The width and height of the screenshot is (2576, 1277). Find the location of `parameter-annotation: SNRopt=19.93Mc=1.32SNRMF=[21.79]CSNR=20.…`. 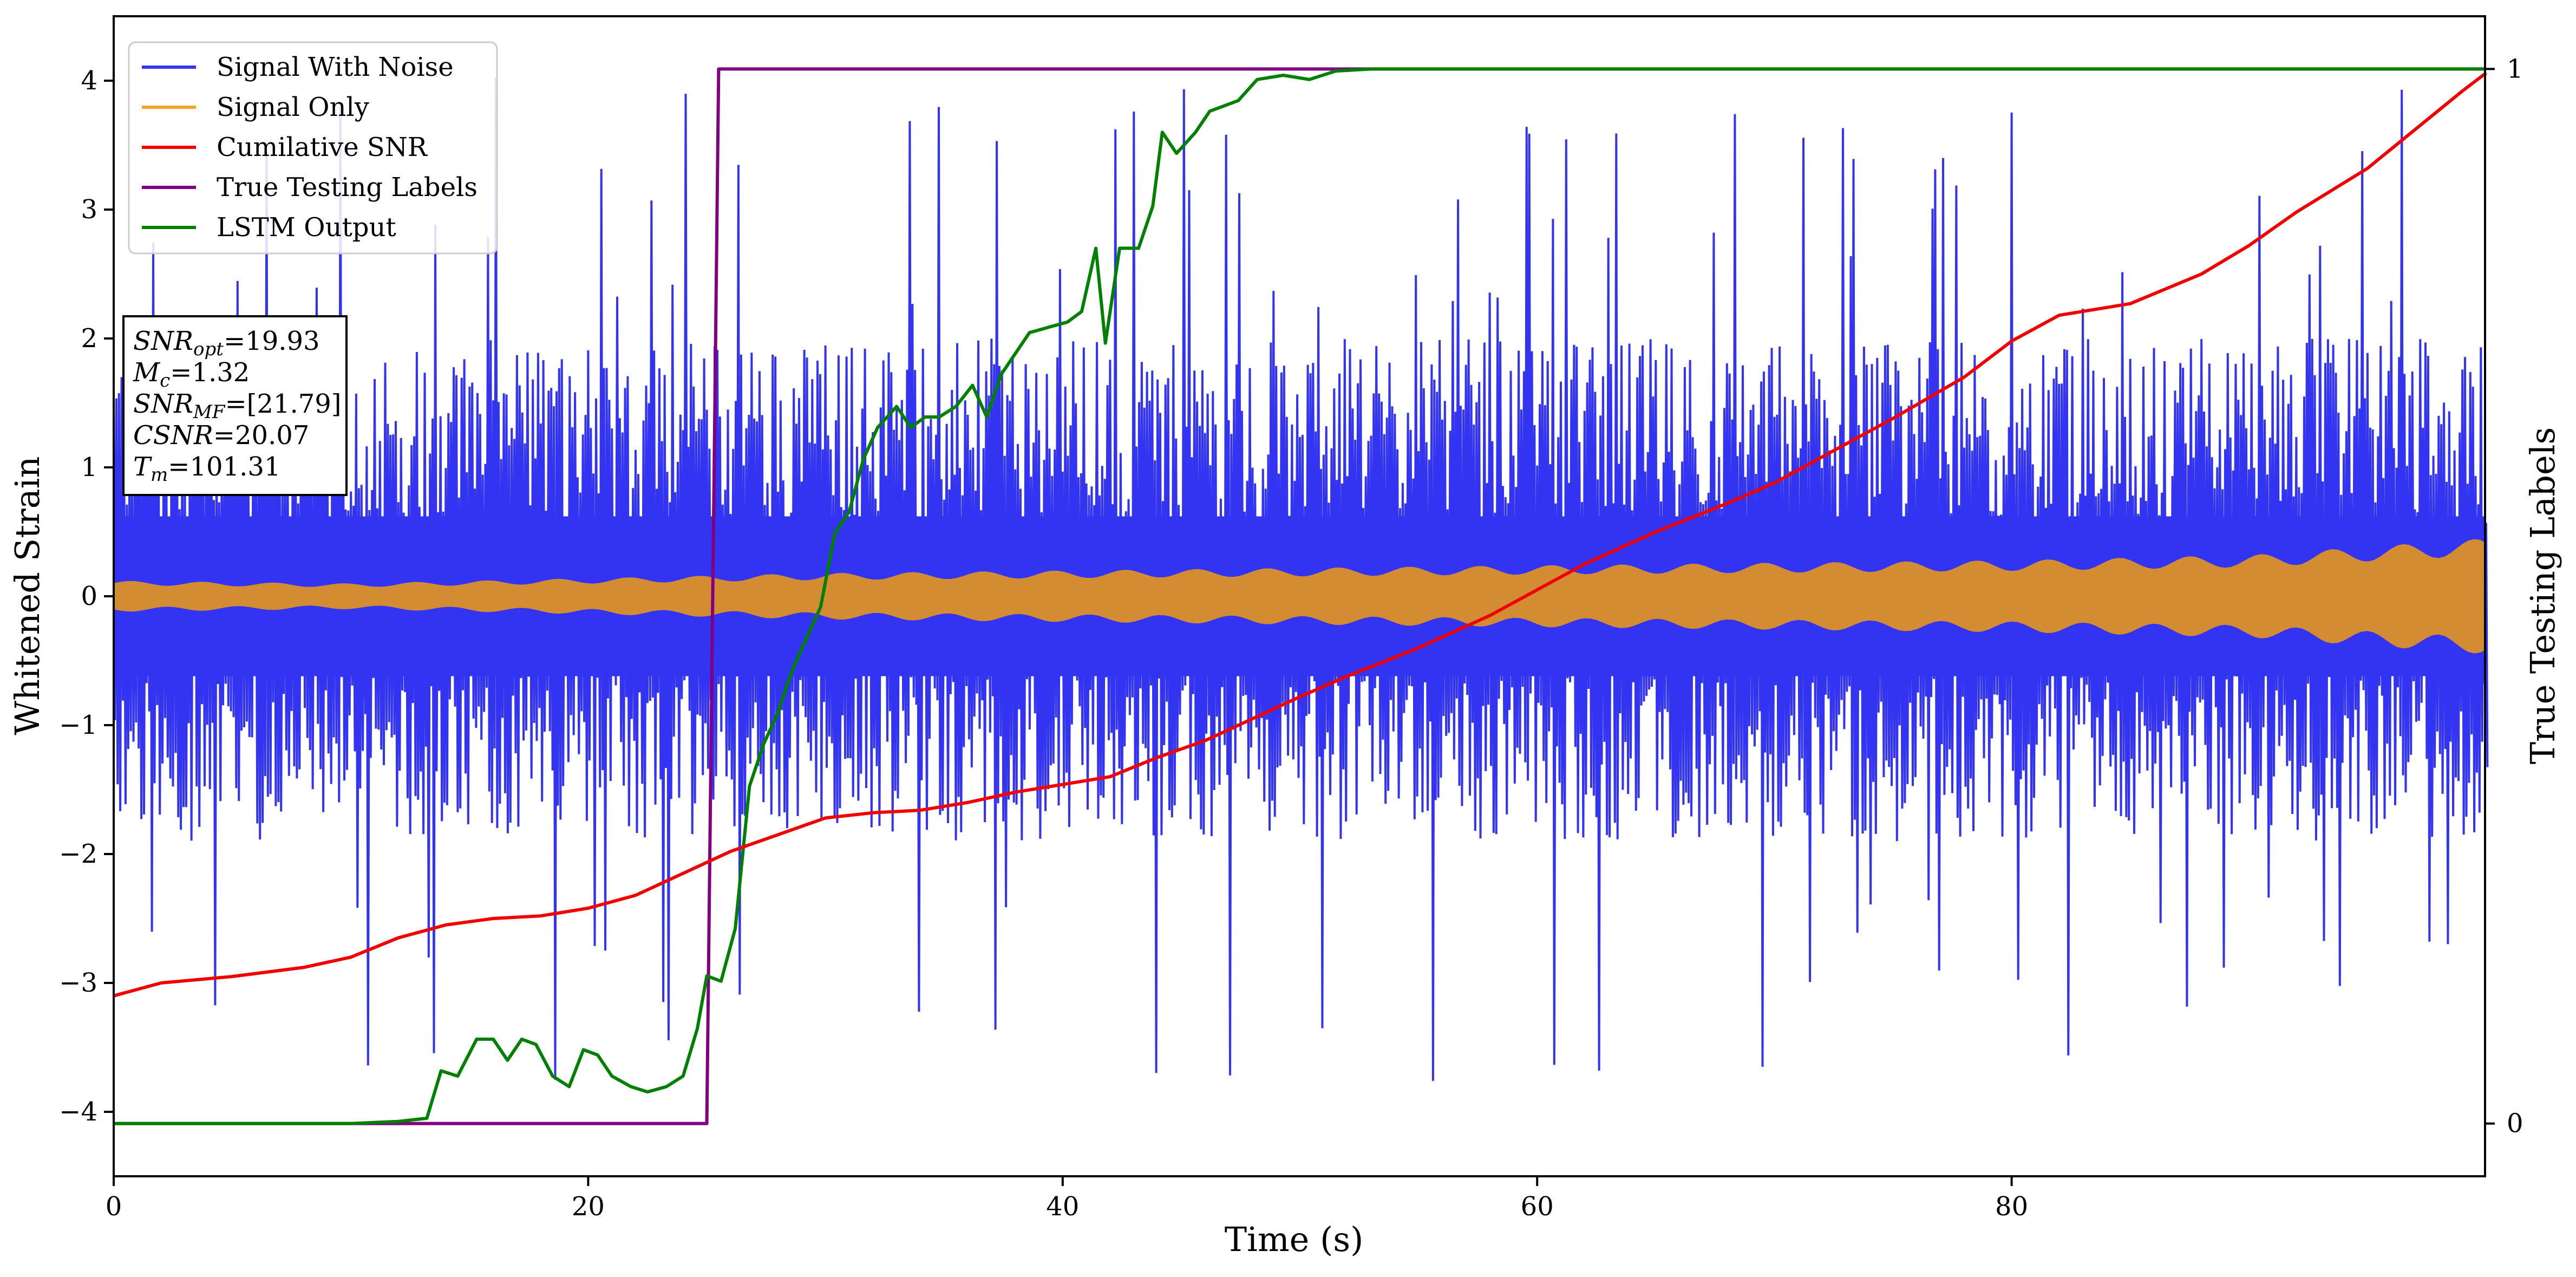

parameter-annotation: SNRopt=19.93Mc=1.32SNRMF=[21.79]CSNR=20.… is located at coordinates (235, 405).